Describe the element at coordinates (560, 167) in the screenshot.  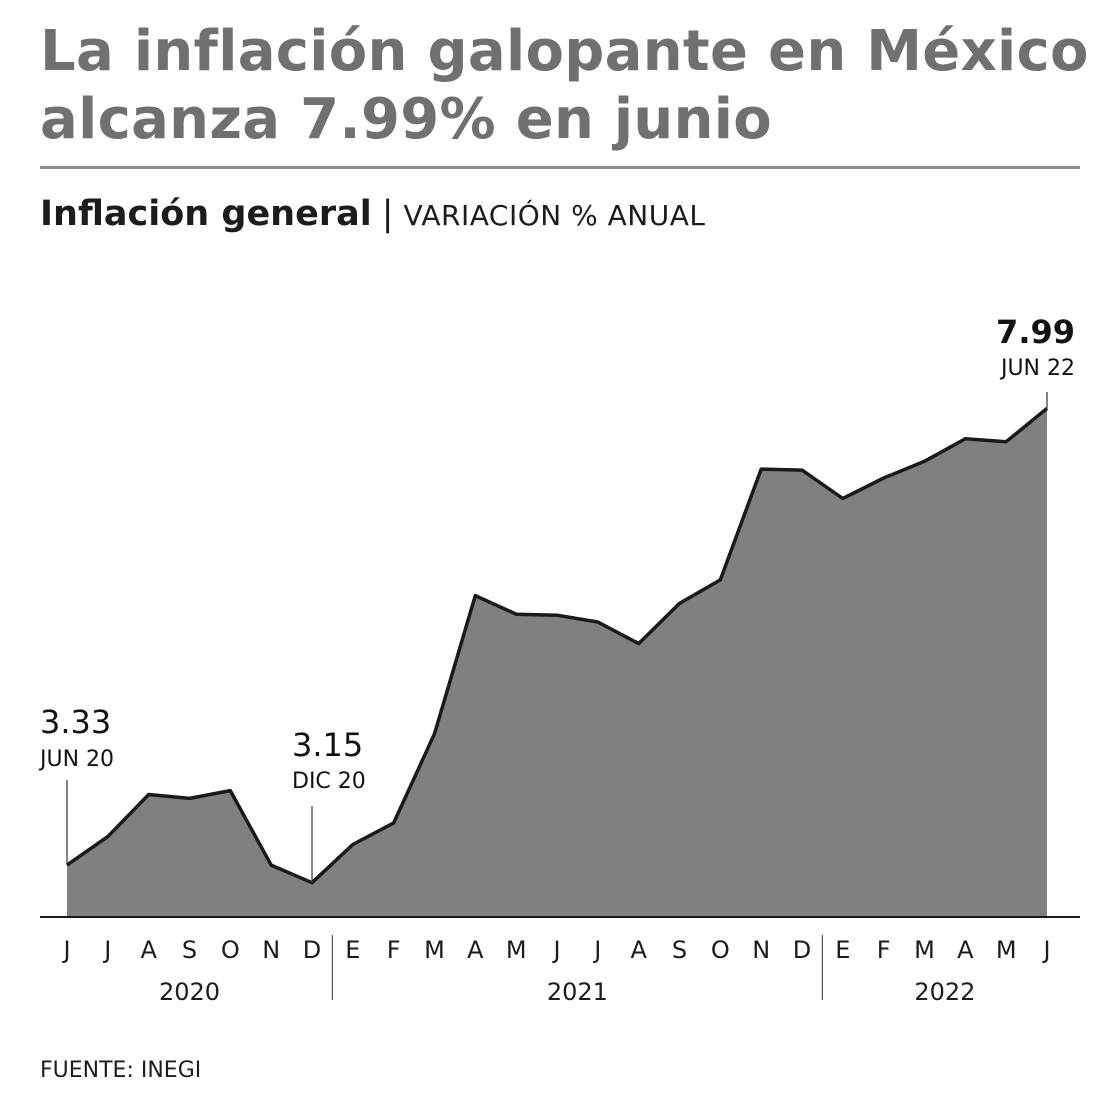
I see `title-divider` at that location.